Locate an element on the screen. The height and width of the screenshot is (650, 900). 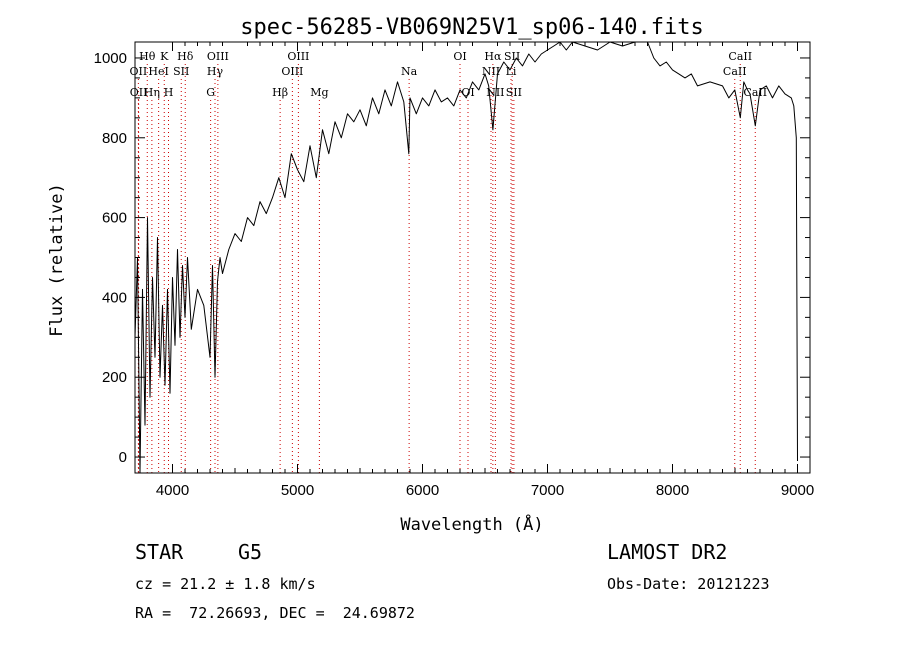
spectral-line-label: Hα is located at coordinates (493, 56).